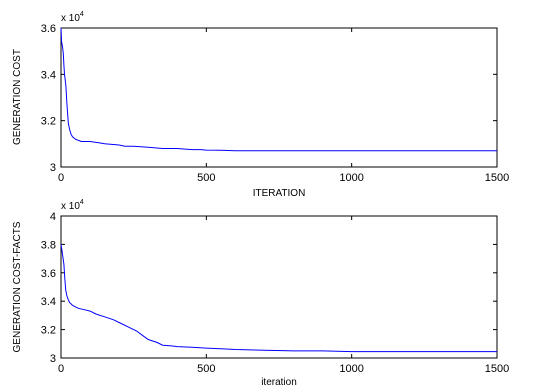 Image resolution: width=545 pixels, height=390 pixels. What do you see at coordinates (279, 193) in the screenshot?
I see `x-axis-label: ITERATION` at bounding box center [279, 193].